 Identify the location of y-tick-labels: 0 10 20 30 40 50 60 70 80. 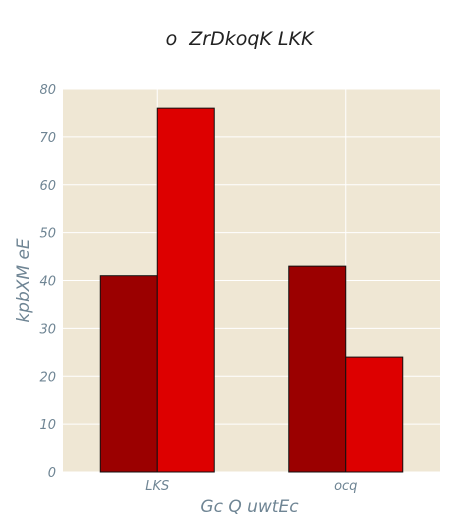
(47, 282).